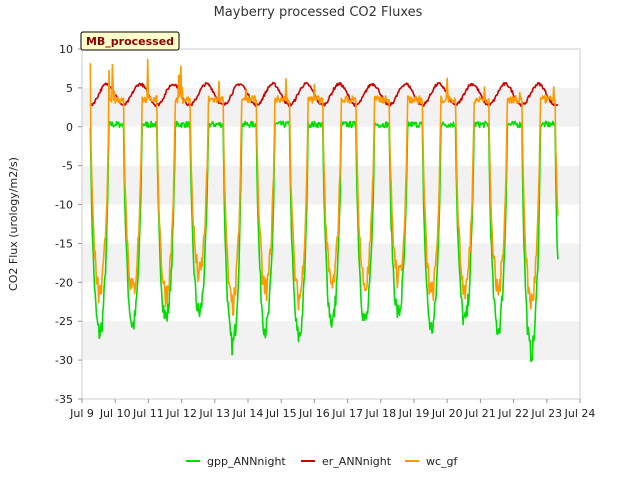 This screenshot has width=640, height=480. Describe the element at coordinates (64, 360) in the screenshot. I see `y-tick-label: -30` at that location.